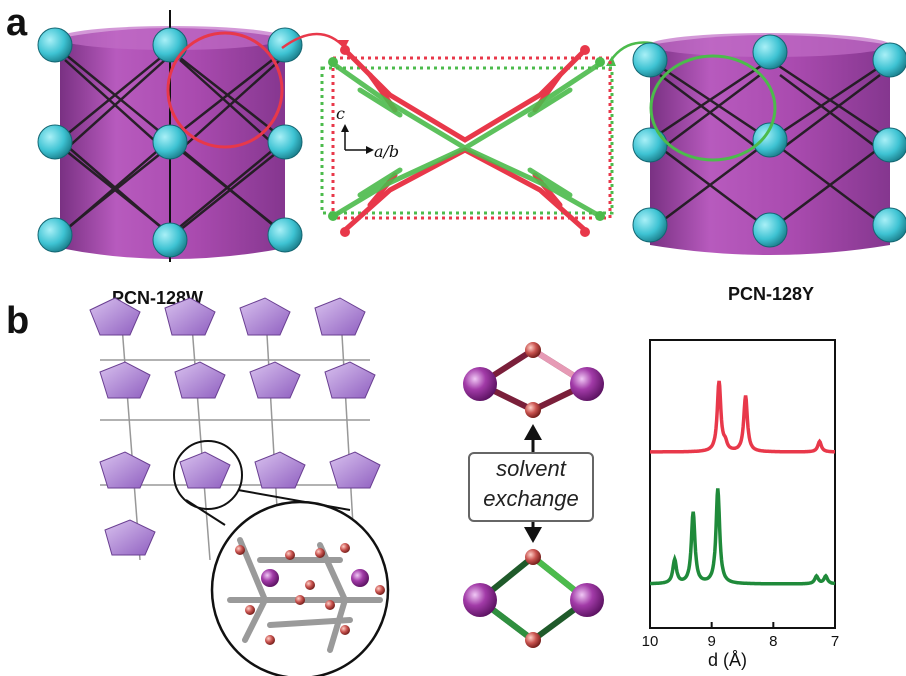 The image size is (906, 676). What do you see at coordinates (531, 498) in the screenshot?
I see `exchange-line-2: exchange` at bounding box center [531, 498].